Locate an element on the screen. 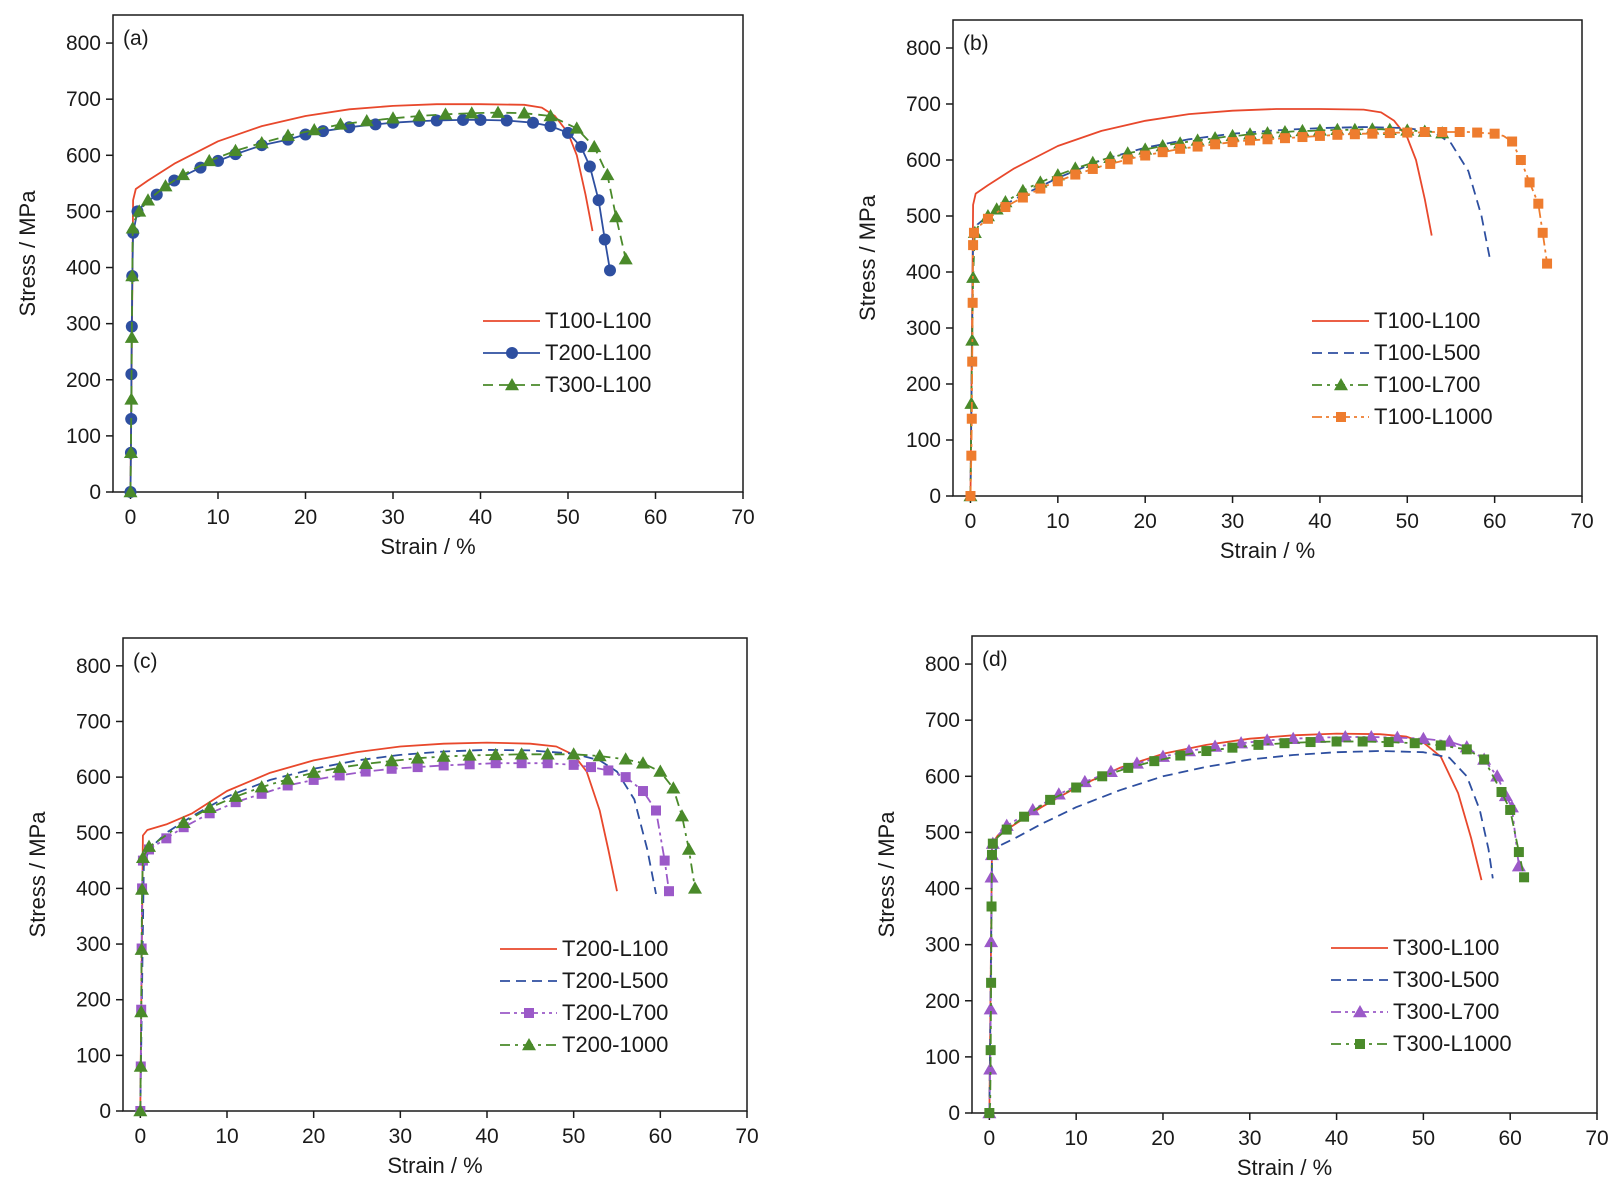 This screenshot has width=1612, height=1197. panel-c-x-tick-label: 20 is located at coordinates (313, 1136).